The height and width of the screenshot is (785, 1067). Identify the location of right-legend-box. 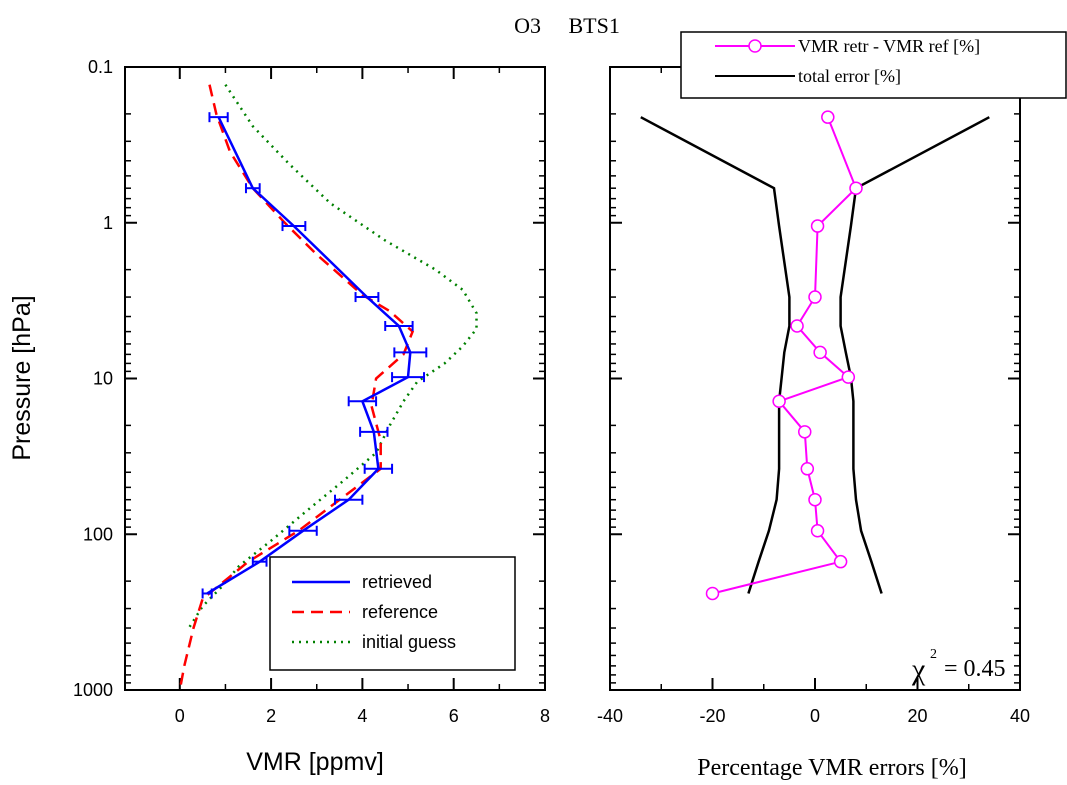
(873, 65).